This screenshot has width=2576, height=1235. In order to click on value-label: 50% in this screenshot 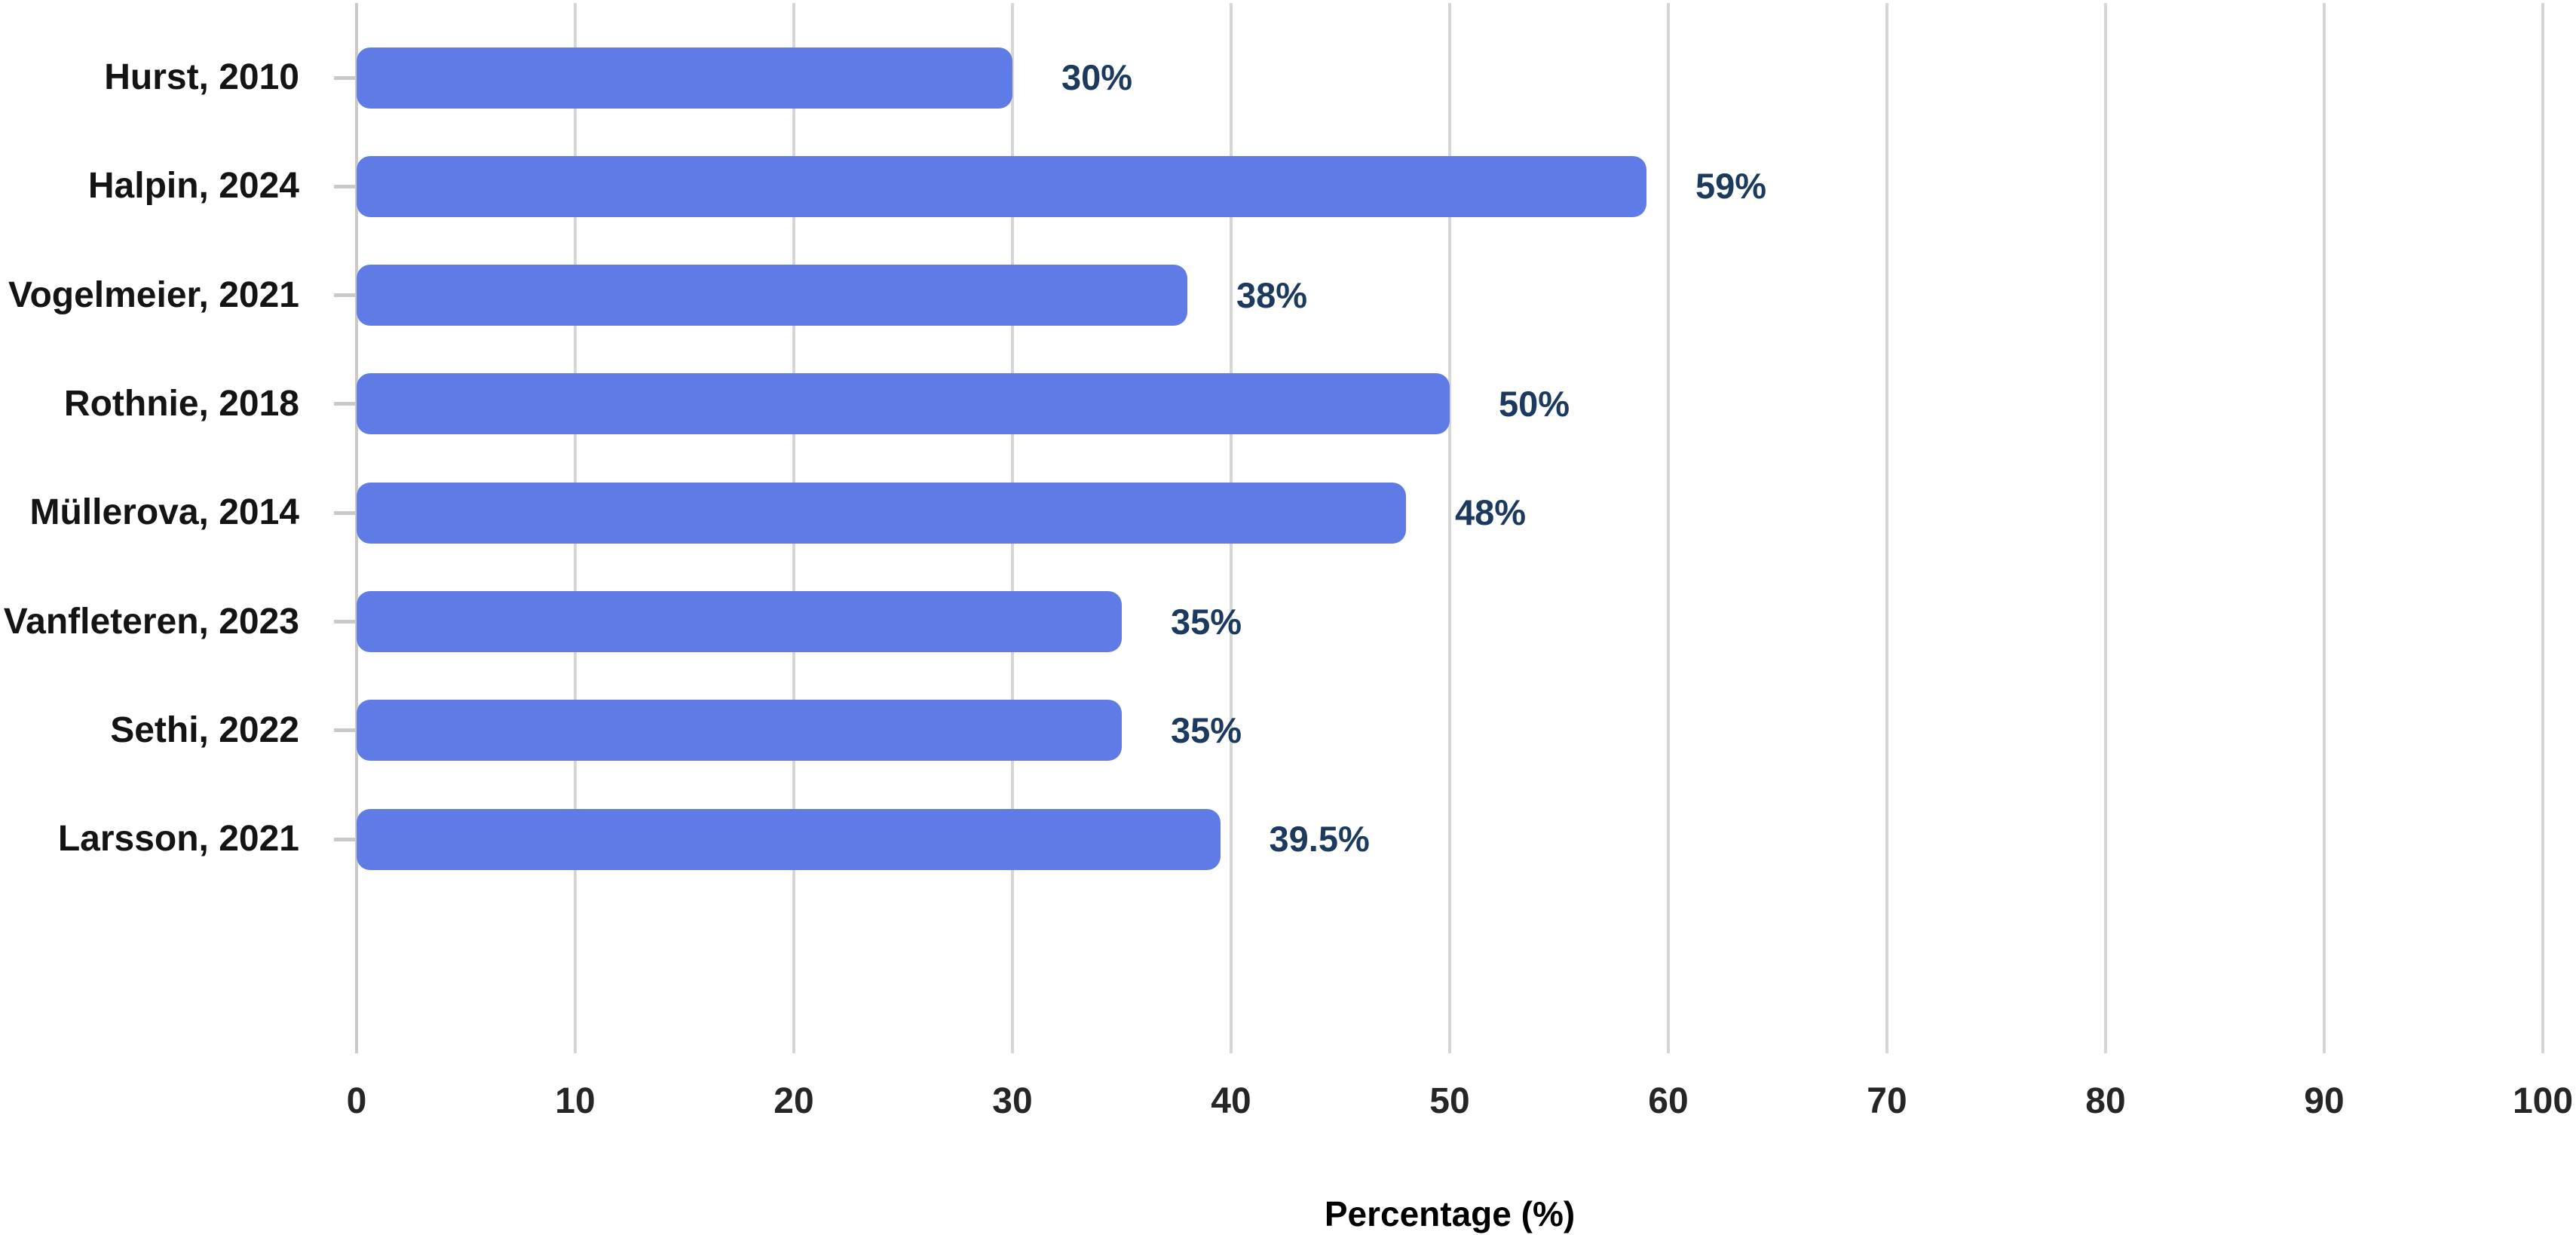, I will do `click(1534, 403)`.